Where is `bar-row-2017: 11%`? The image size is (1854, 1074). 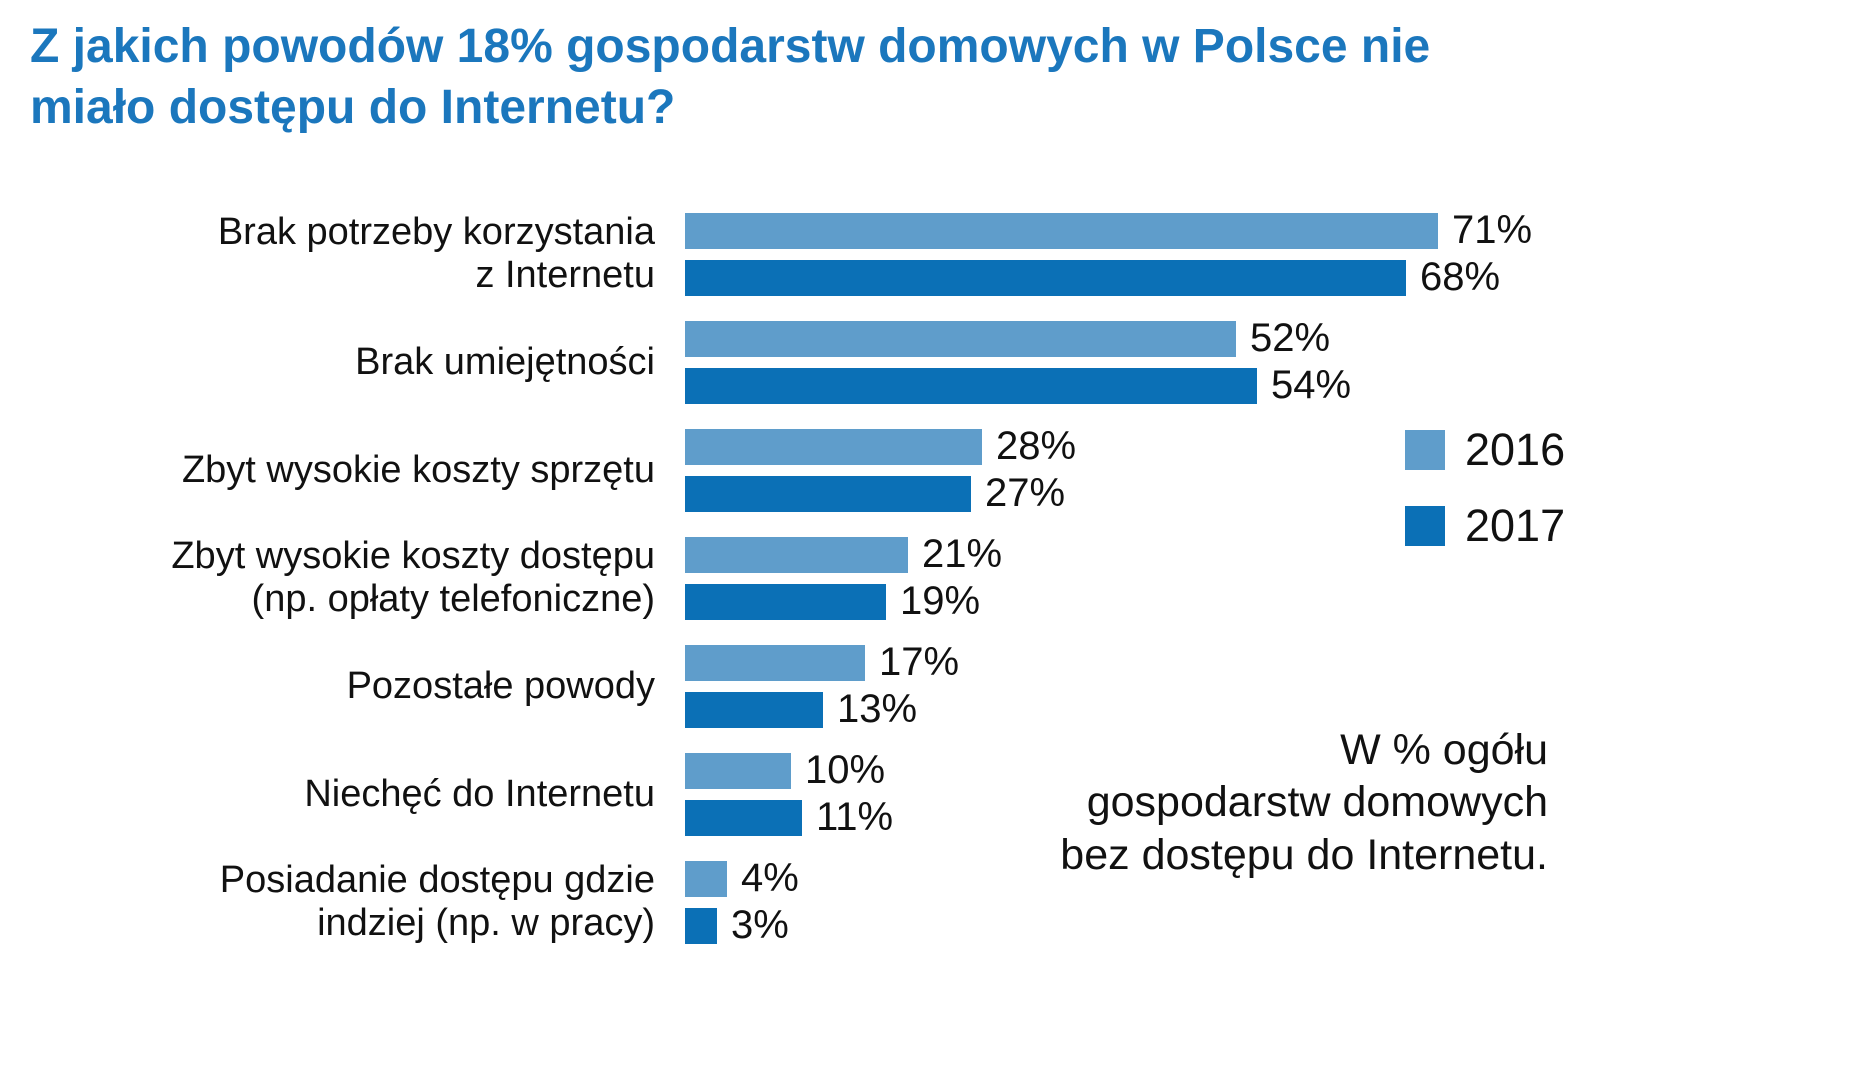 bar-row-2017: 11% is located at coordinates (789, 817).